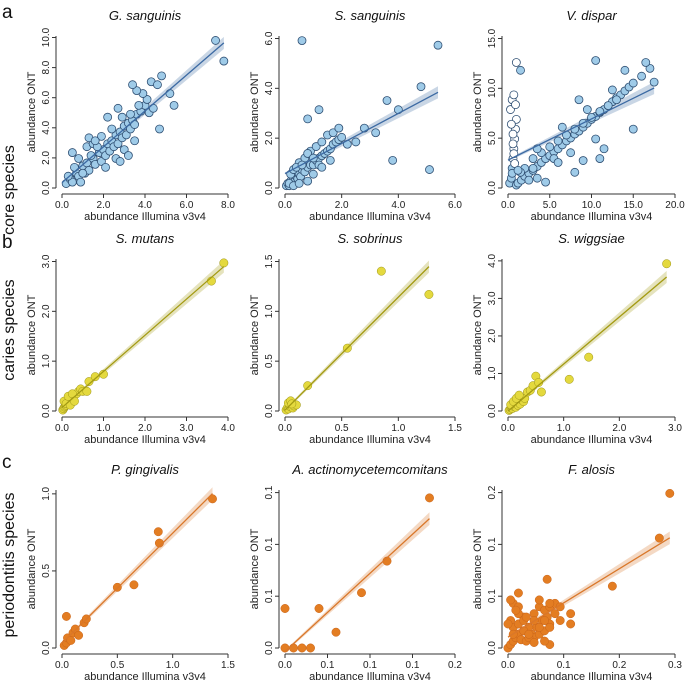  I want to click on panel-title: S. sanguinis, so click(370, 15).